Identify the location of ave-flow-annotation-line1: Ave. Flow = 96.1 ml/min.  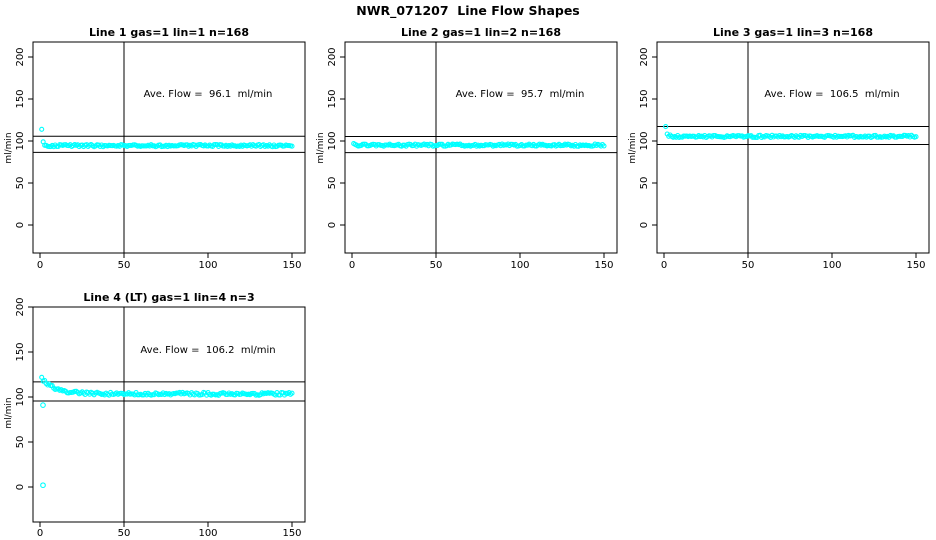
(208, 94).